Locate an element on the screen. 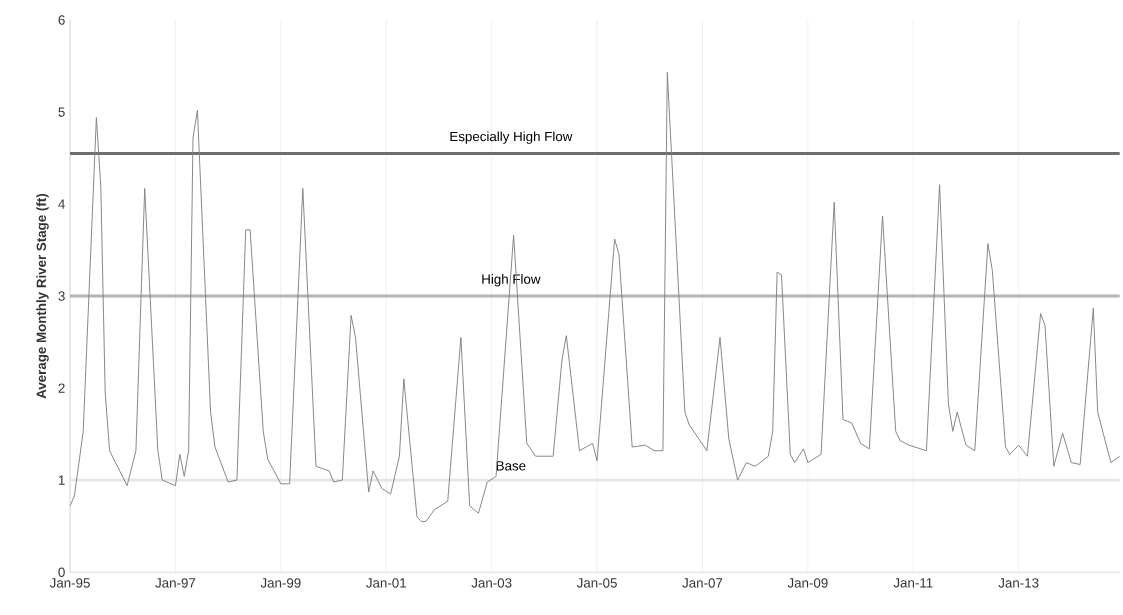  y-tick-label: 1 is located at coordinates (61, 480).